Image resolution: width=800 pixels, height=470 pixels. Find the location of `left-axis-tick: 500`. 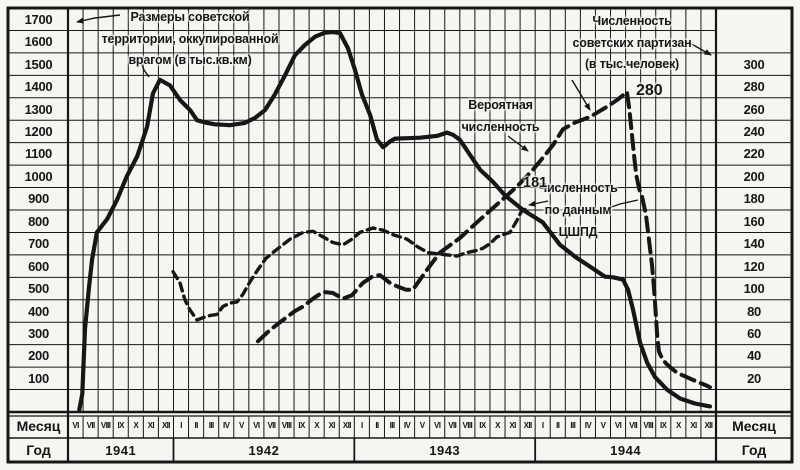

left-axis-tick: 500 is located at coordinates (38, 289).